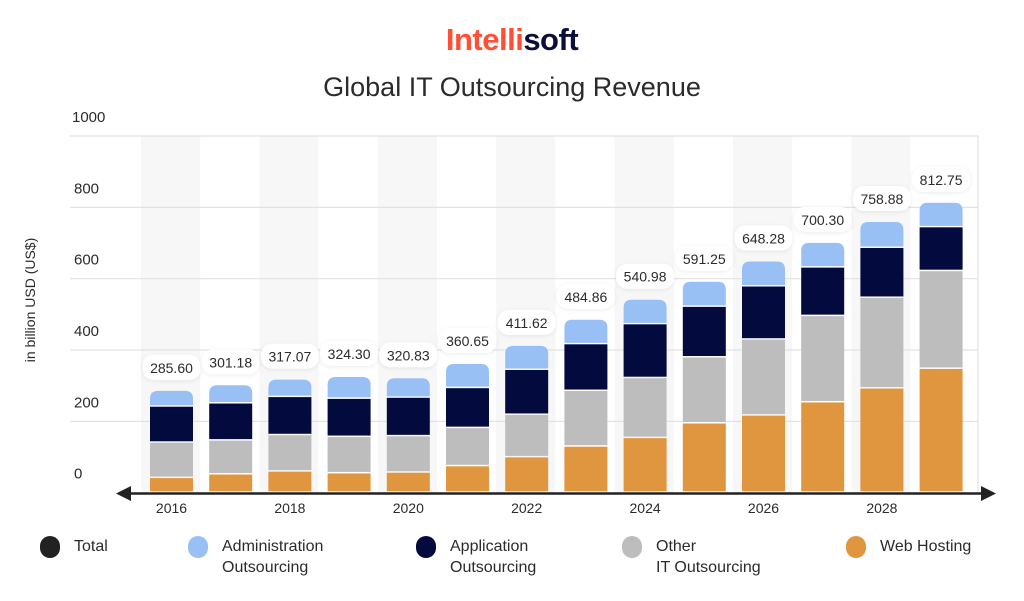 The width and height of the screenshot is (1024, 601). What do you see at coordinates (512, 87) in the screenshot?
I see `chart-title: Global IT Outsourcing Revenue` at bounding box center [512, 87].